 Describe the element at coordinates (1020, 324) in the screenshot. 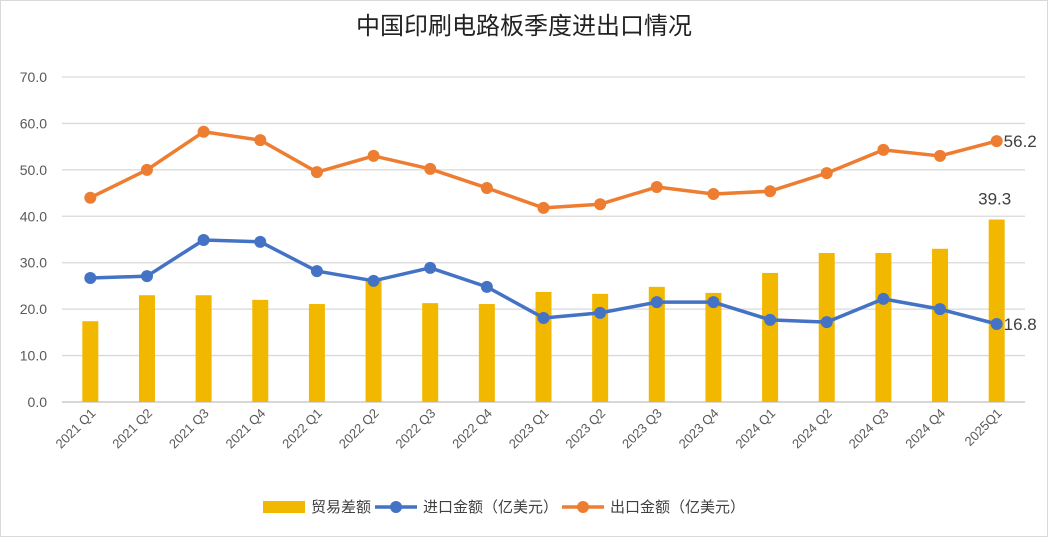

I see `data-label: 16.8` at that location.